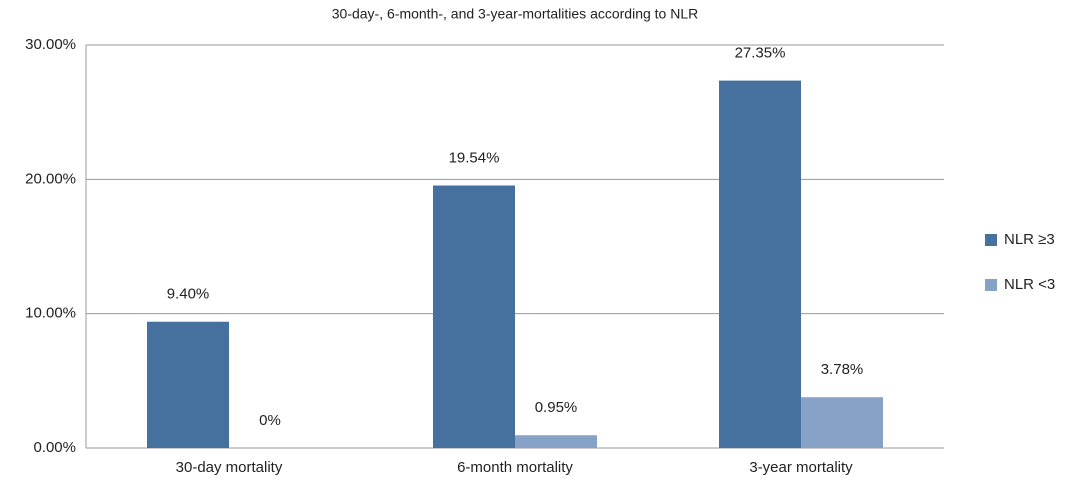 The width and height of the screenshot is (1073, 484). What do you see at coordinates (50, 44) in the screenshot?
I see `y-tick-label: 30.00%` at bounding box center [50, 44].